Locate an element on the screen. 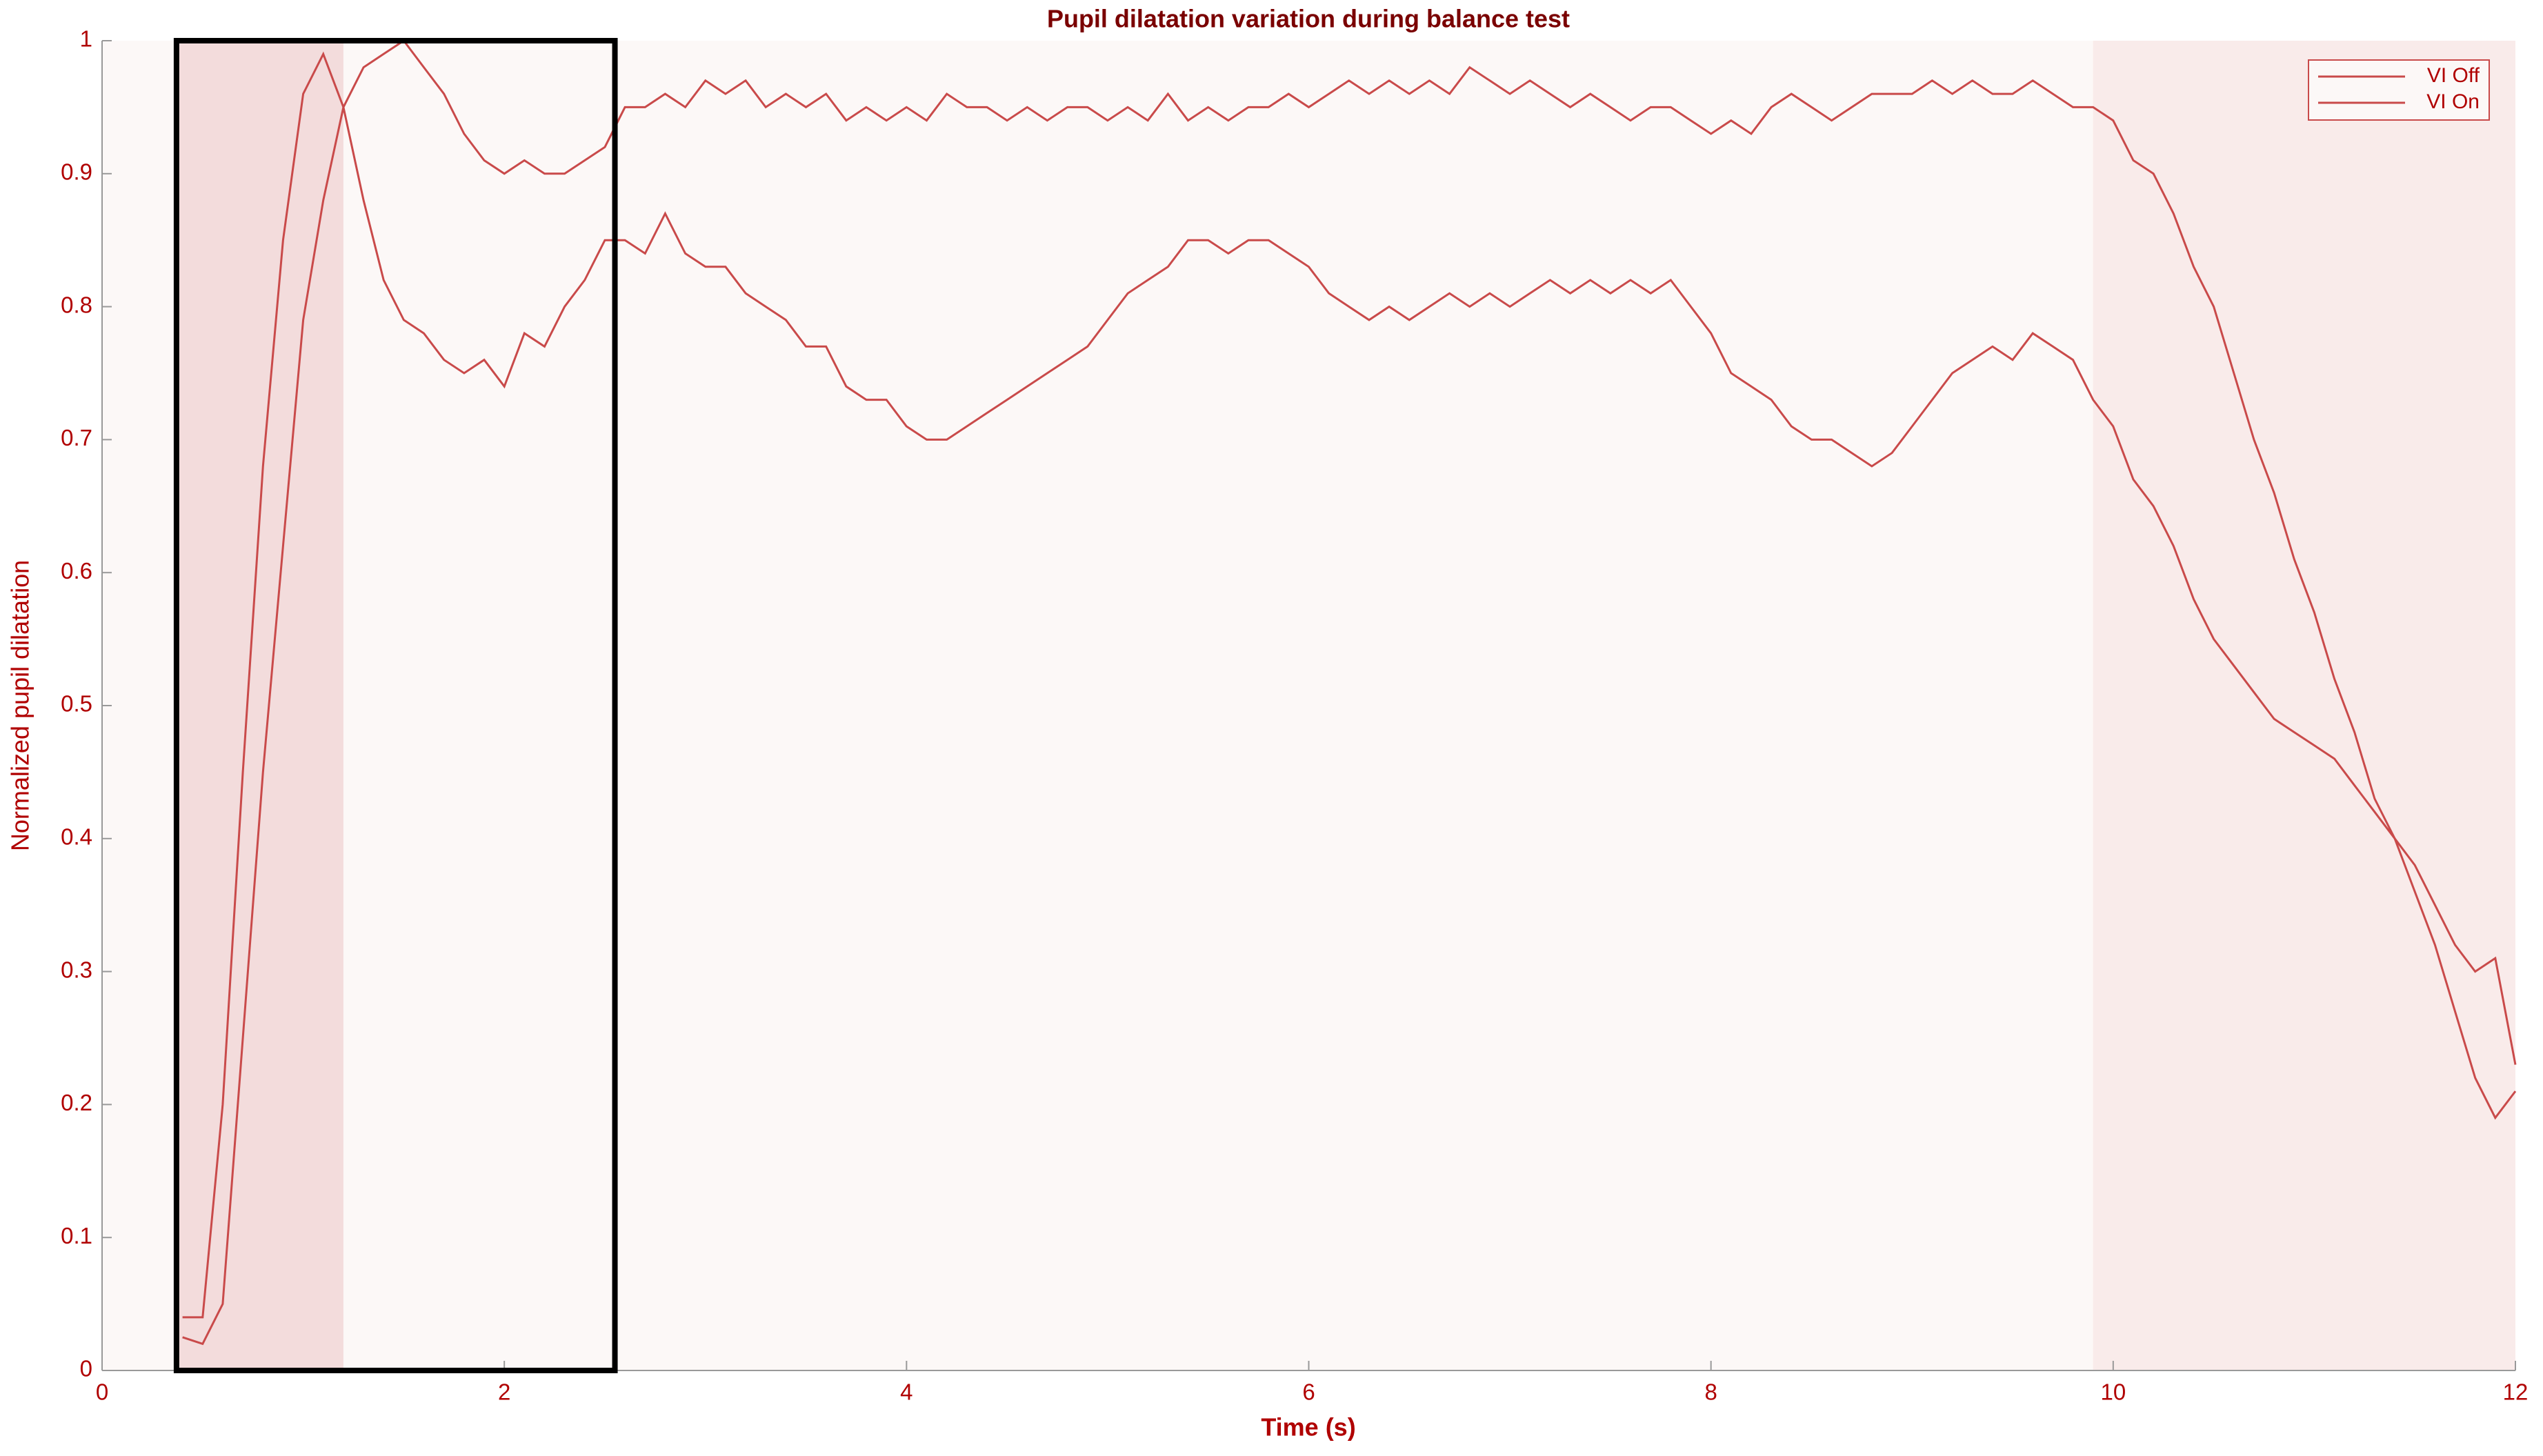  shaded-span is located at coordinates (259, 705).